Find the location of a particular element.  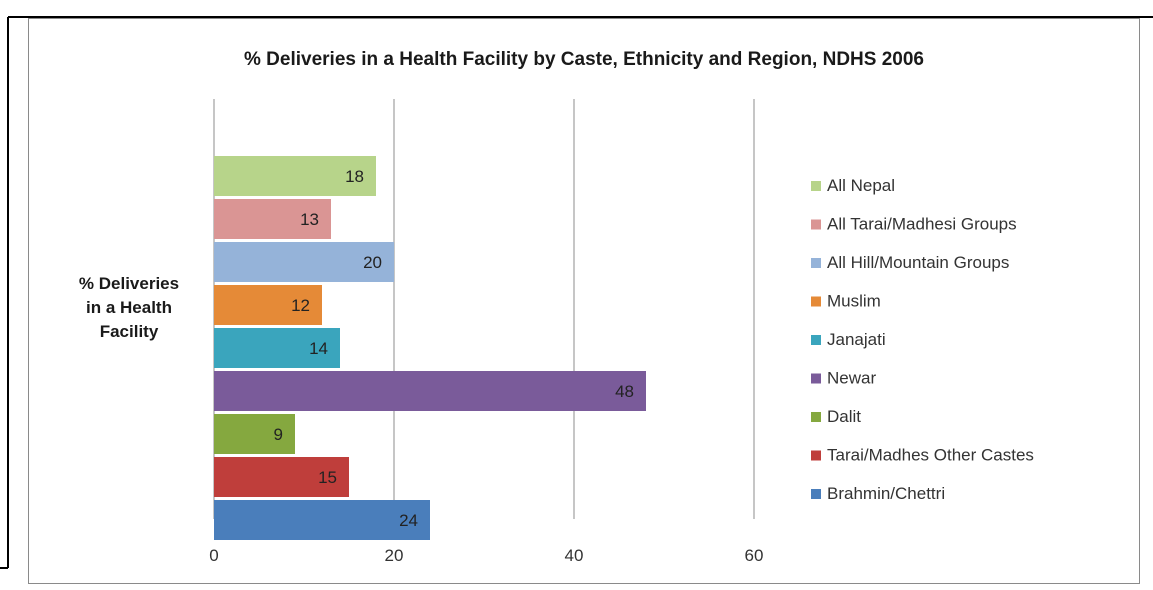

legend-label: Brahmin/Chettri is located at coordinates (886, 493).